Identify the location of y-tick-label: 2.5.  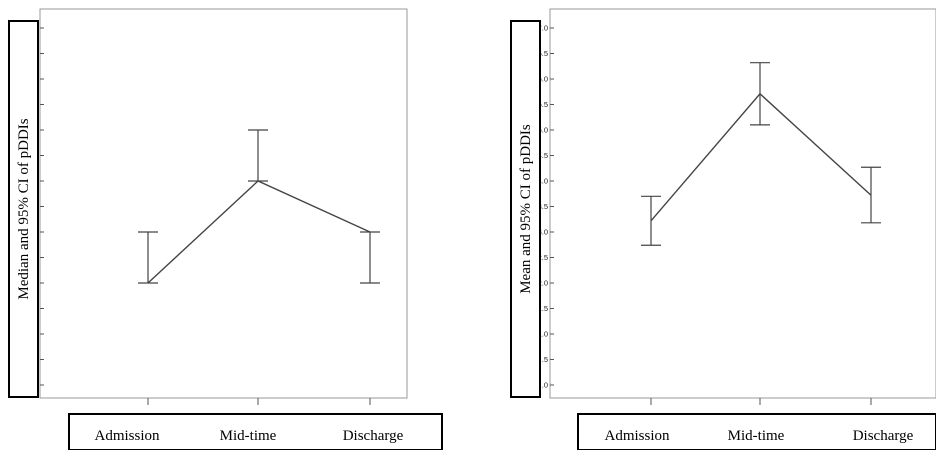
(543, 257).